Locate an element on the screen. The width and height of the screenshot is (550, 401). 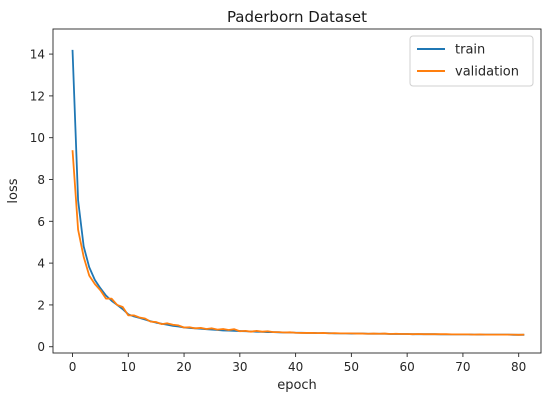
x-tick-label: 0 is located at coordinates (73, 367).